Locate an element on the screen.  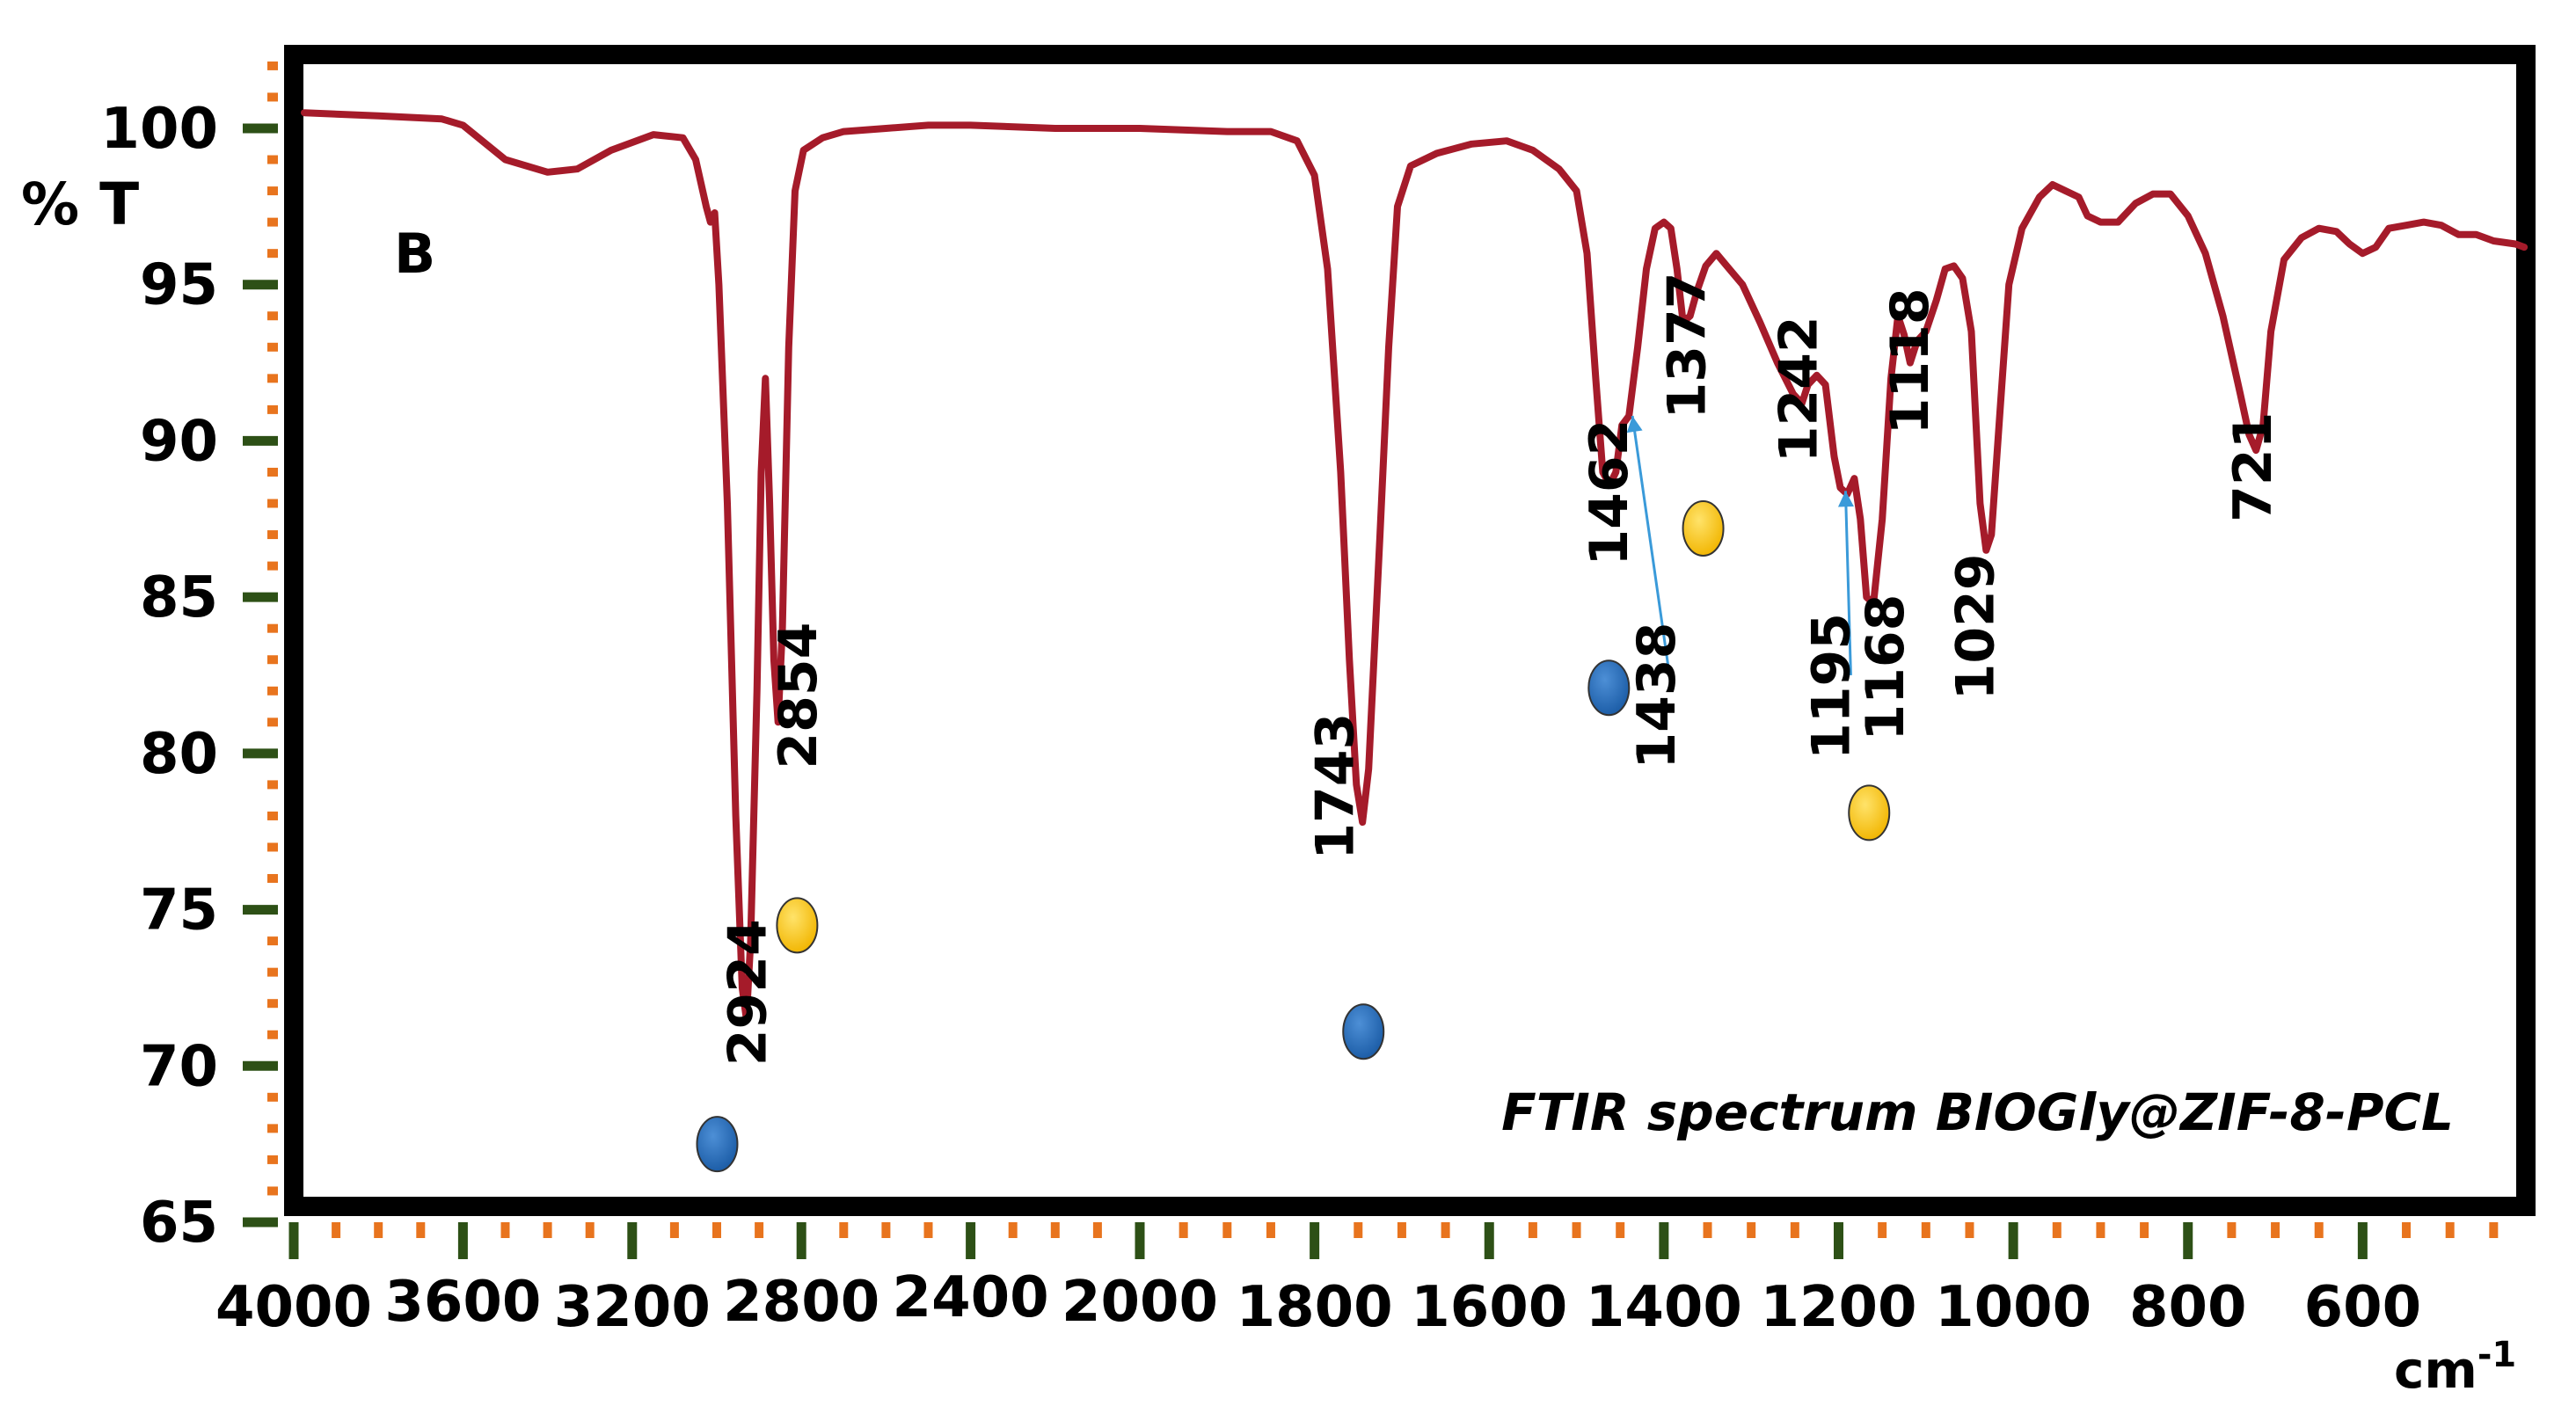
x-tick-label: 1400 is located at coordinates (1664, 1307).